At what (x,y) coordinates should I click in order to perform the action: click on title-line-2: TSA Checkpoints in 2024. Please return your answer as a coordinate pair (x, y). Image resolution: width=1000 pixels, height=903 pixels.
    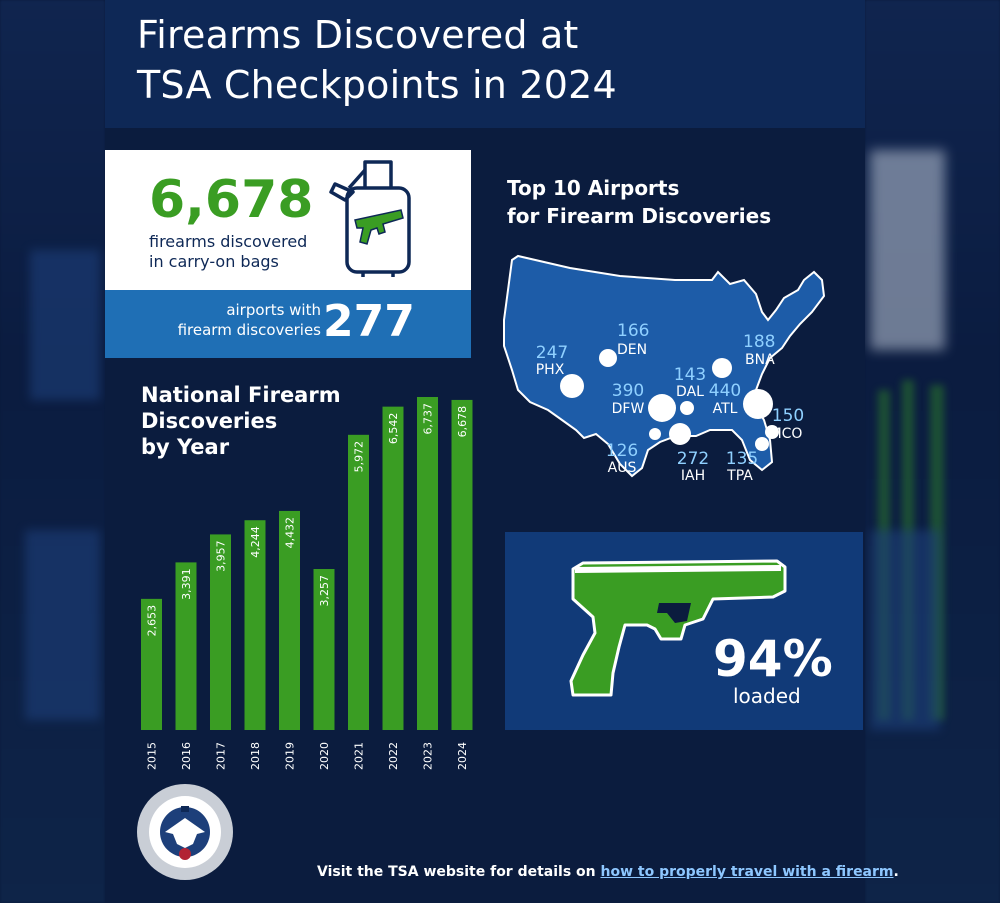
    Looking at the image, I should click on (377, 85).